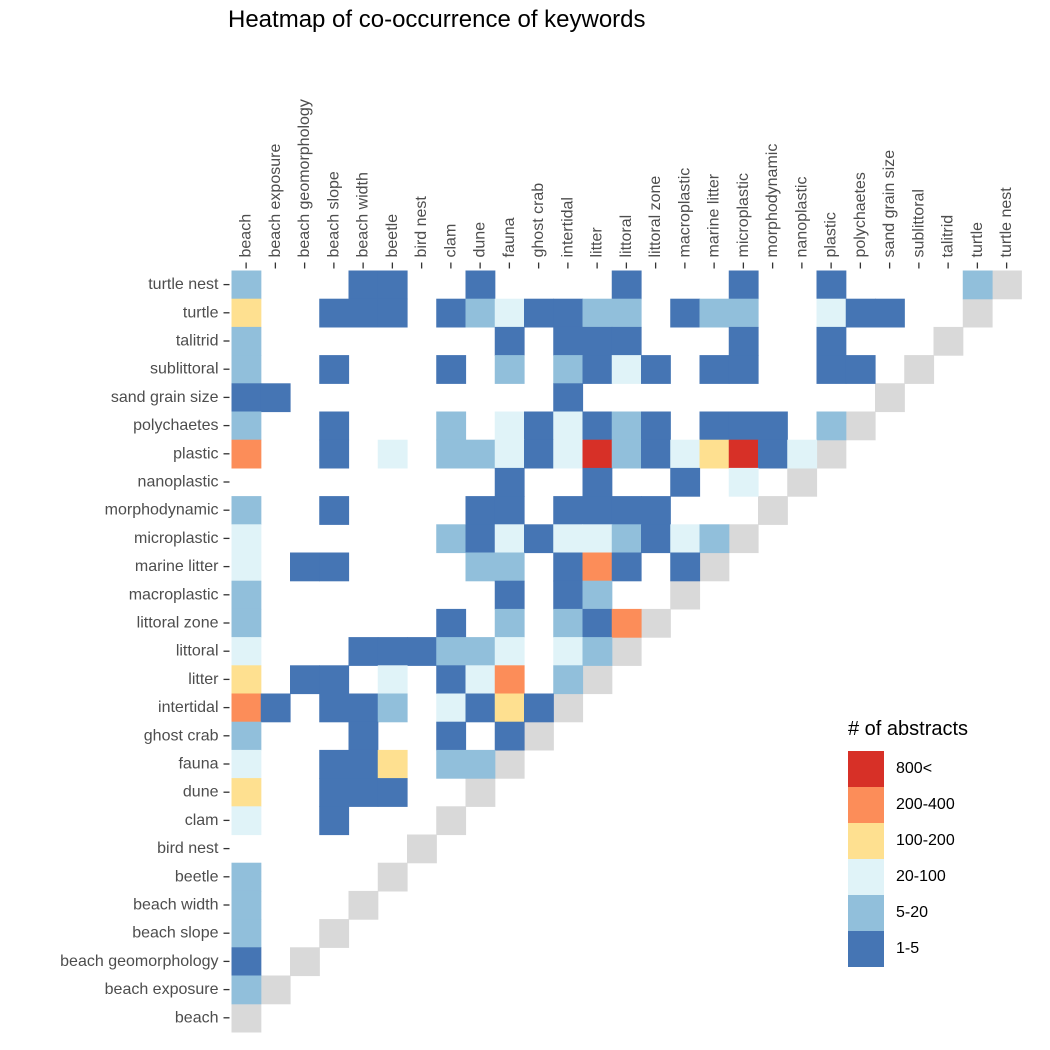  I want to click on x-tick-label: microplastic, so click(743, 215).